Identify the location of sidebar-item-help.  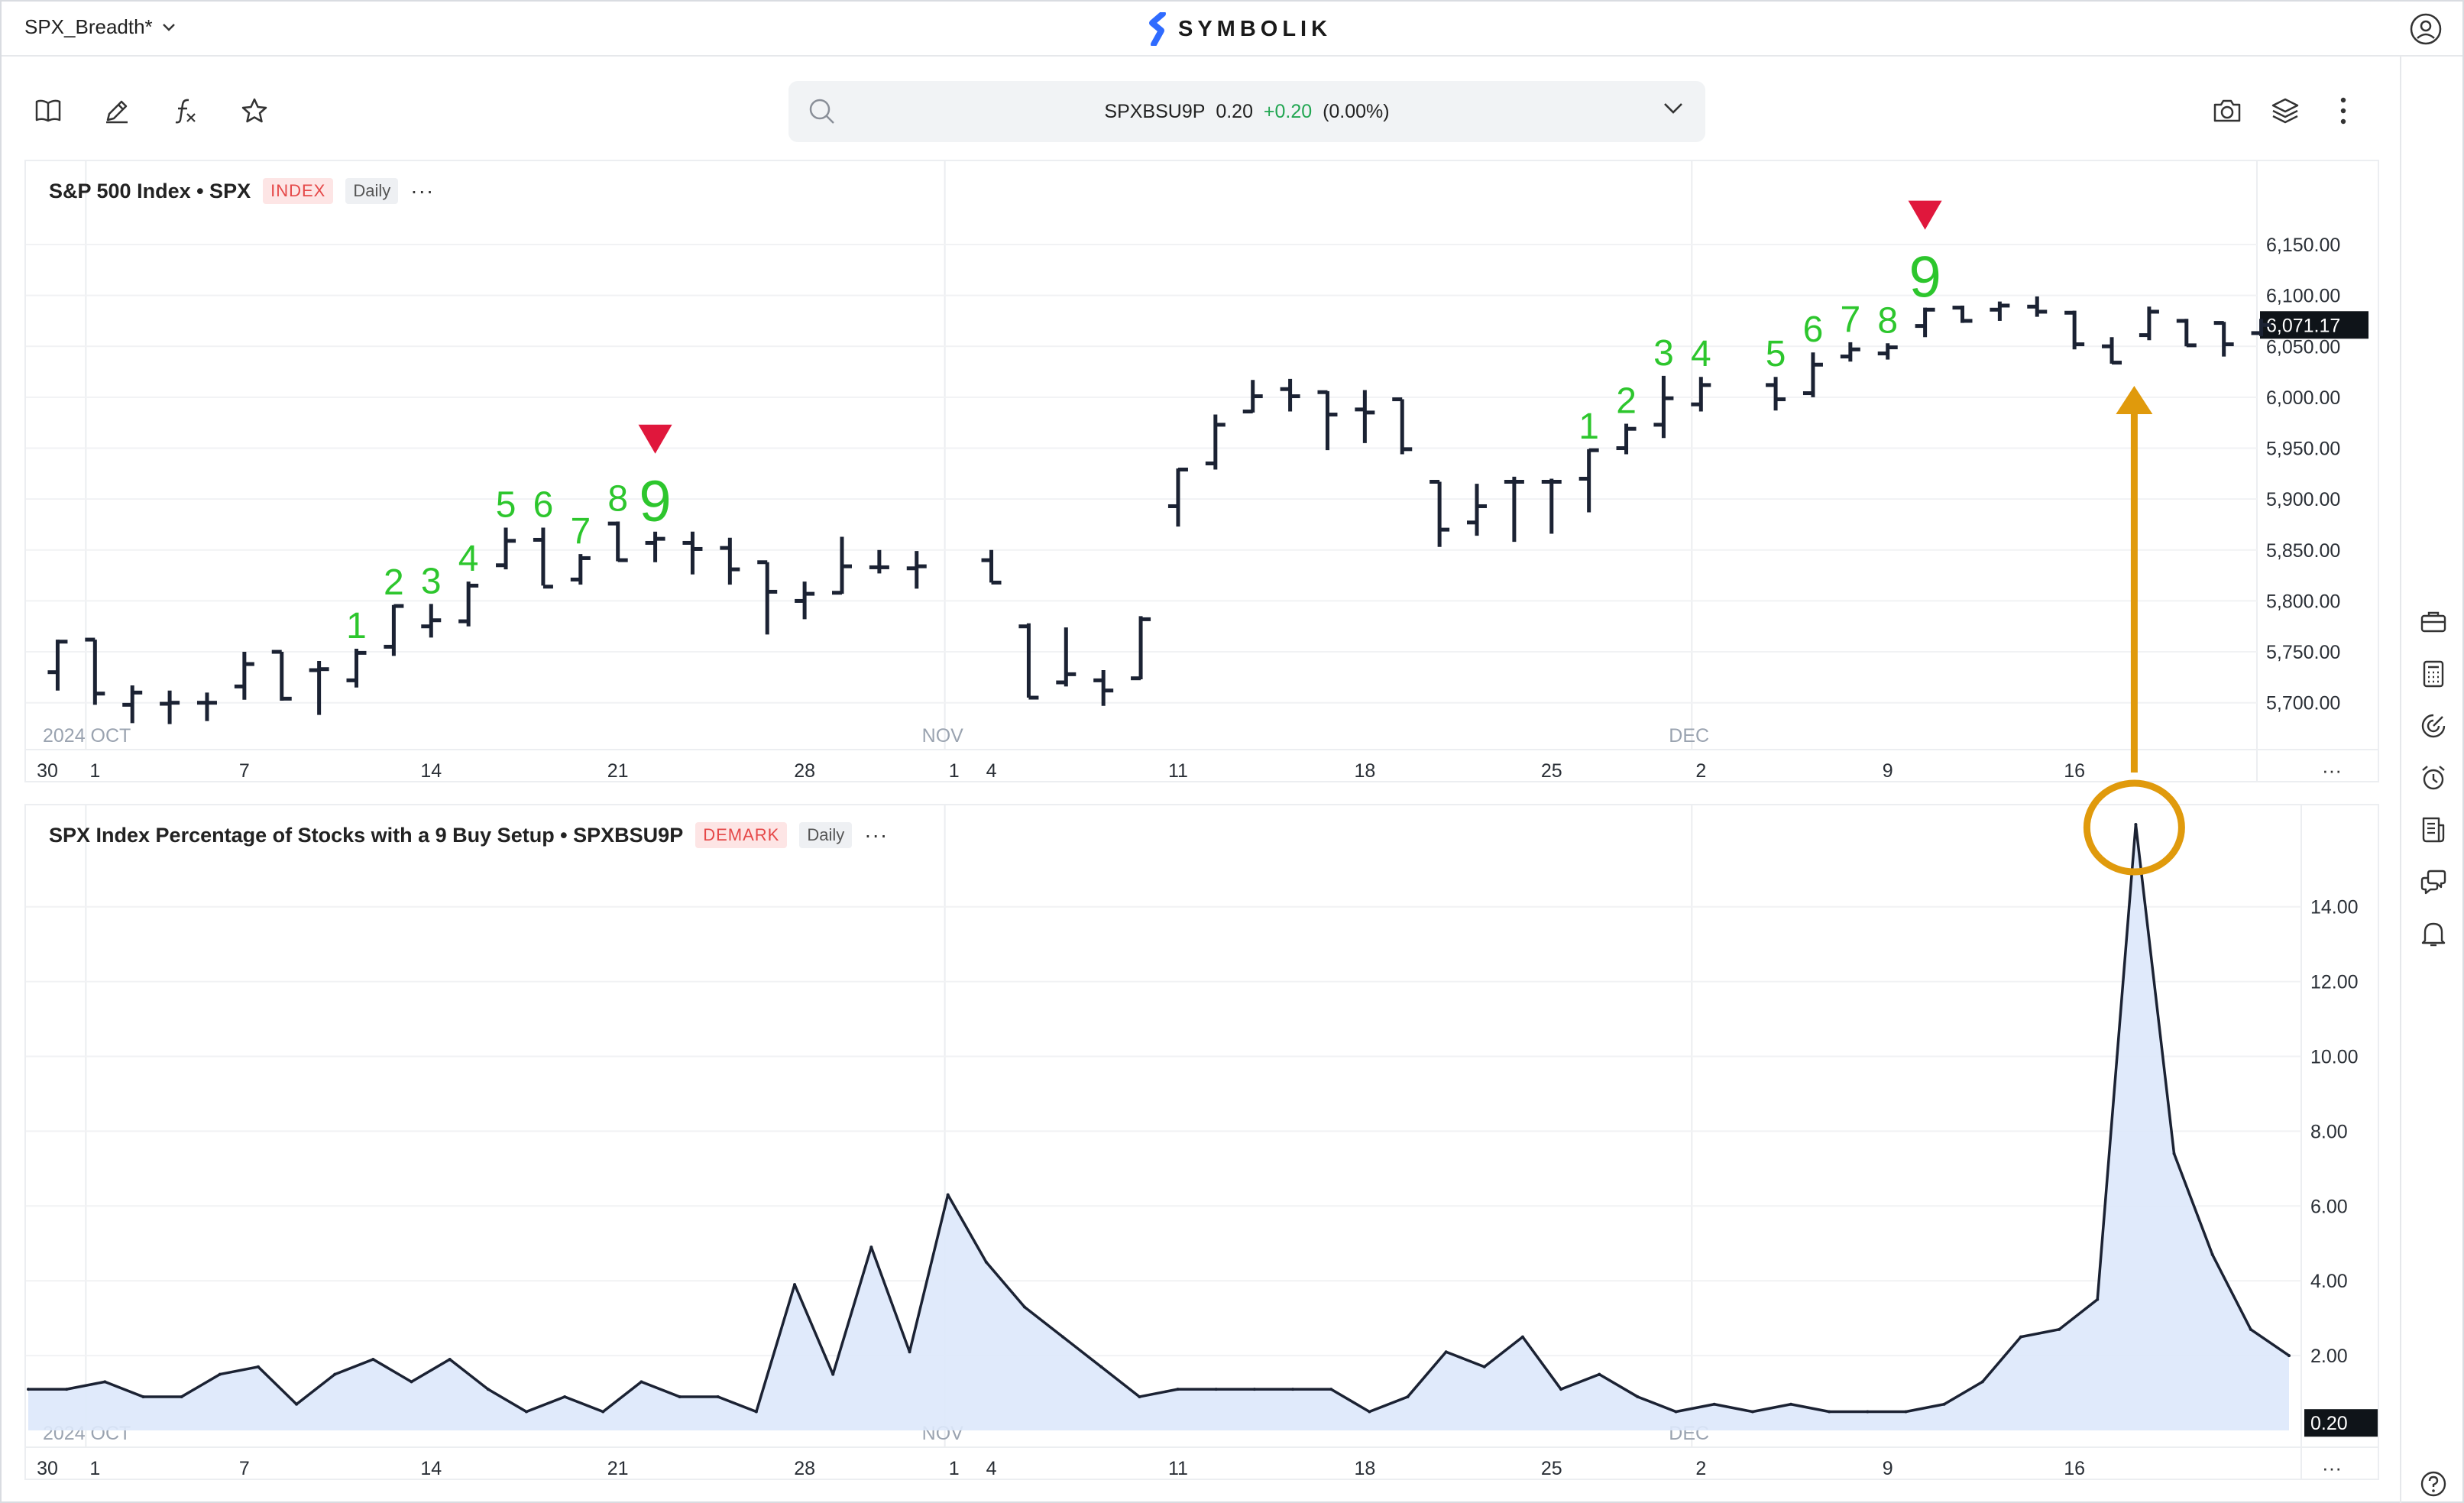
(2433, 1484).